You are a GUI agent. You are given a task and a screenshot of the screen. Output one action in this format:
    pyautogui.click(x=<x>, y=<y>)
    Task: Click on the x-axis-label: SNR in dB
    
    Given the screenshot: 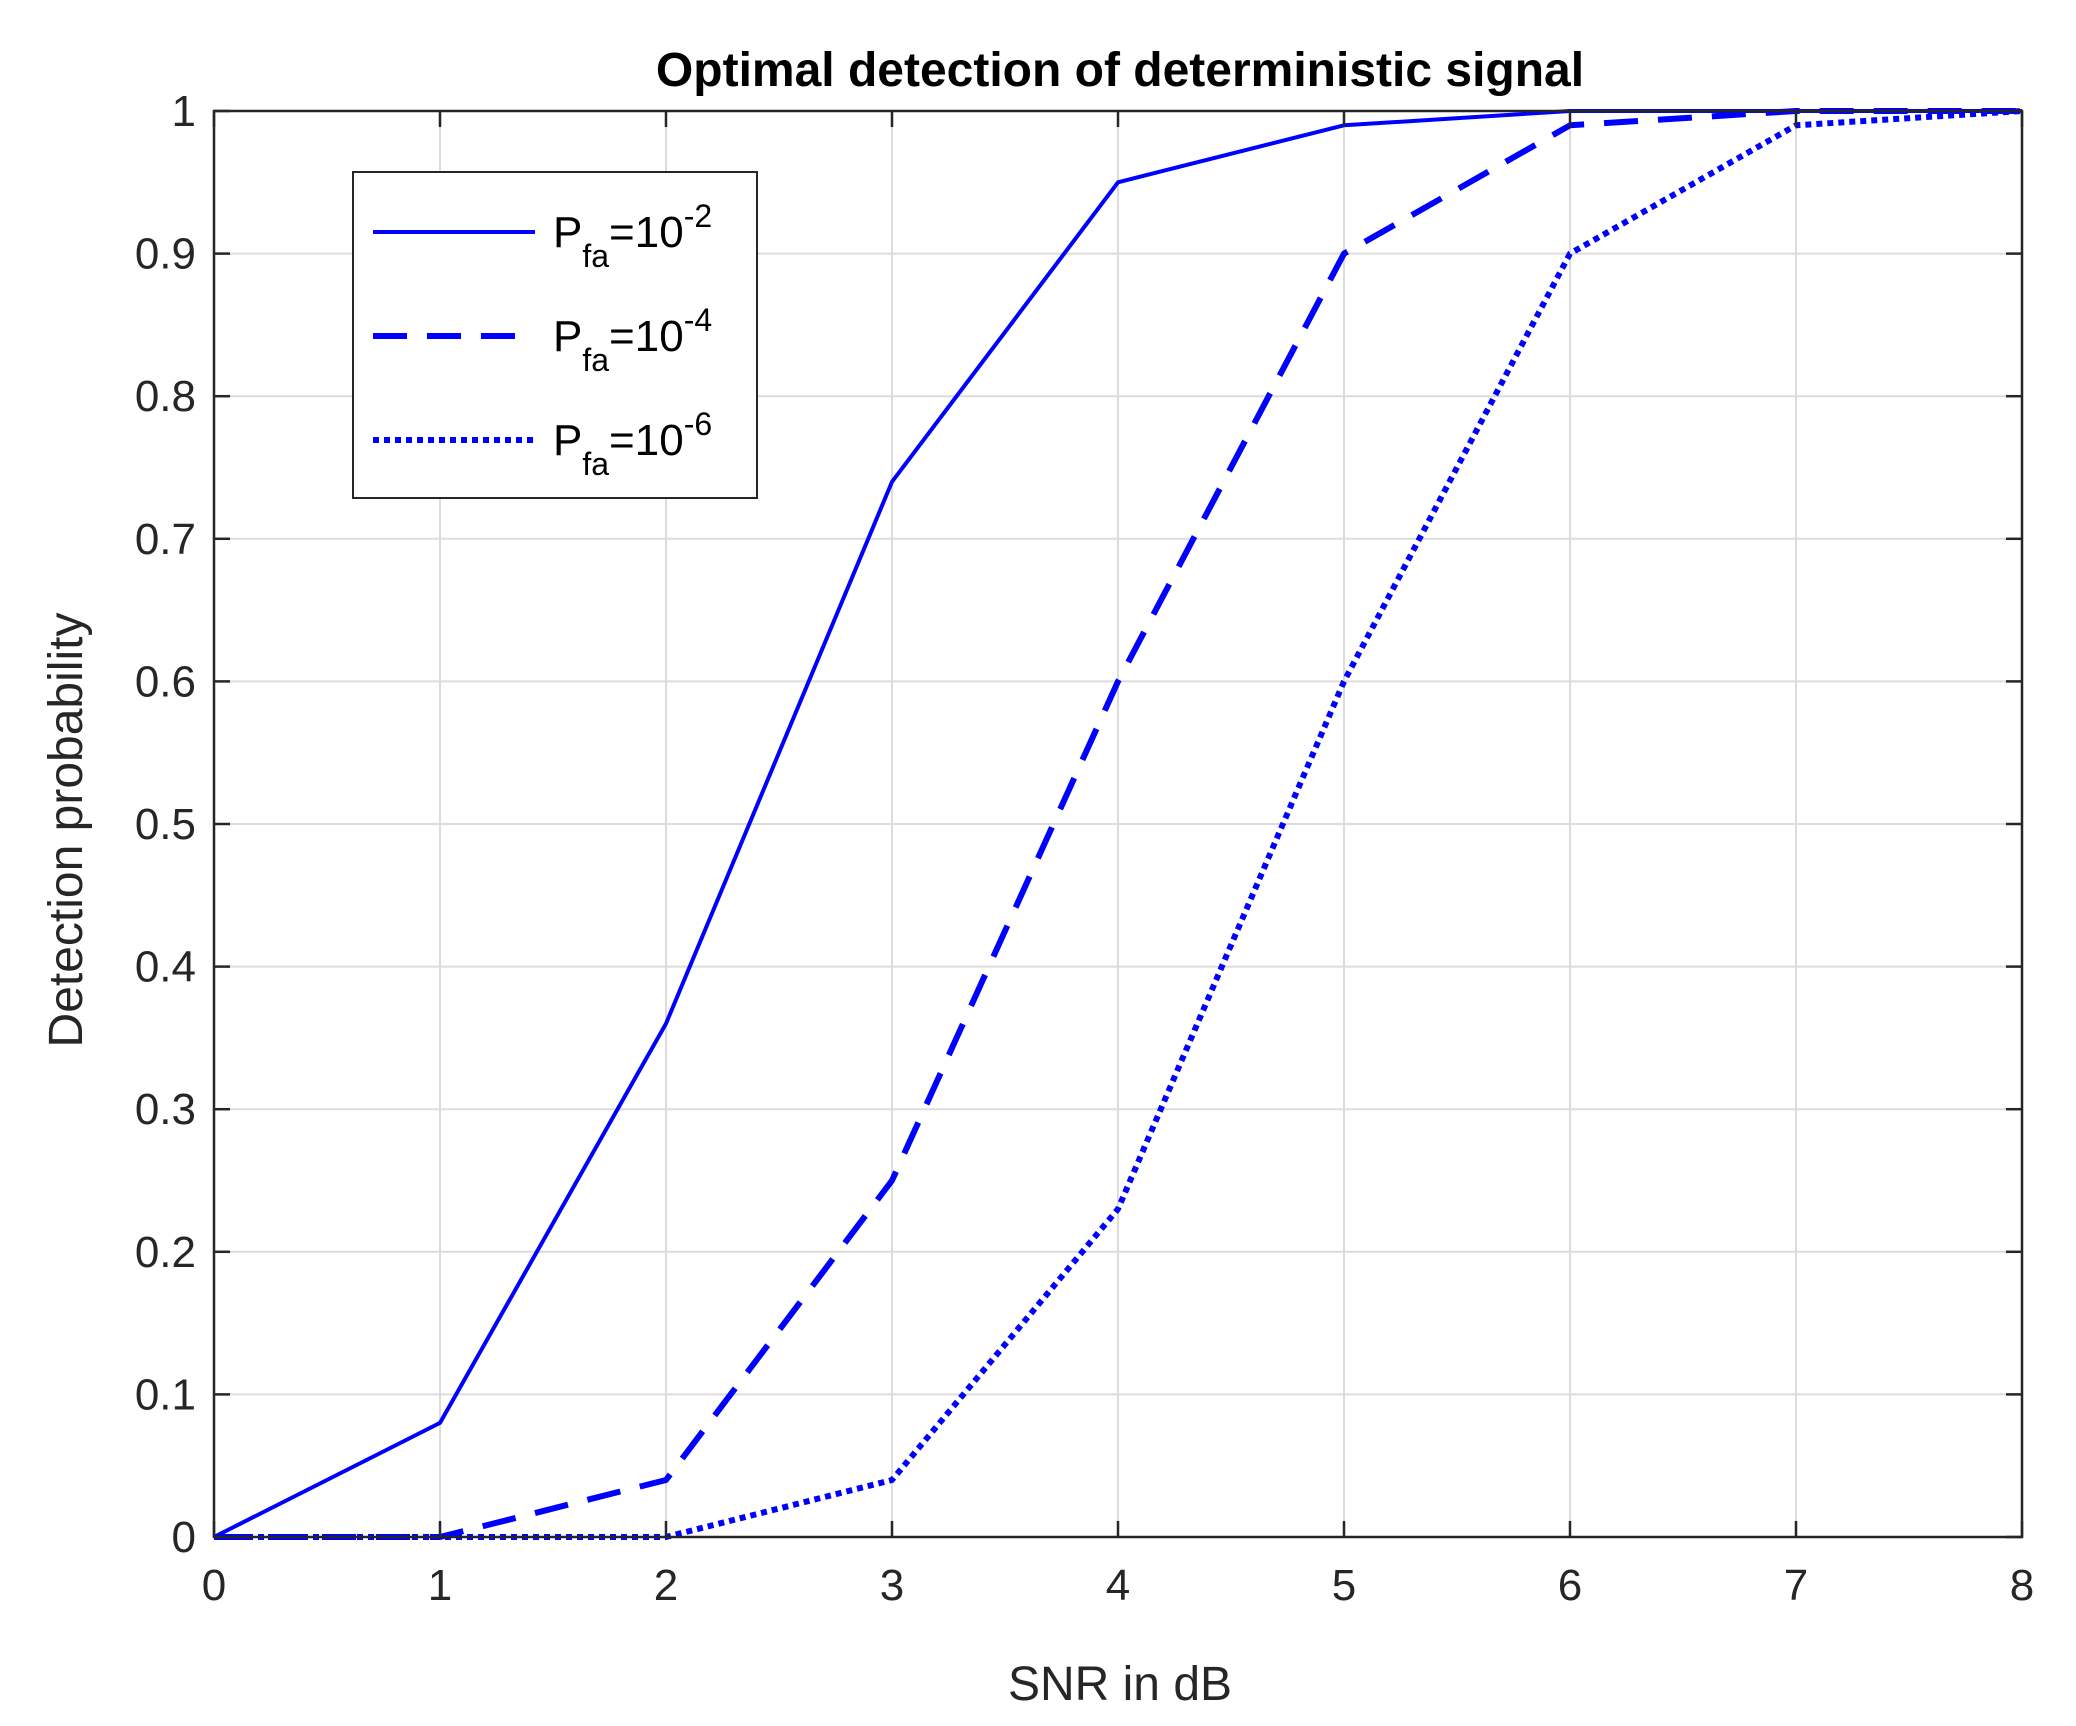 What is the action you would take?
    pyautogui.click(x=1120, y=1684)
    